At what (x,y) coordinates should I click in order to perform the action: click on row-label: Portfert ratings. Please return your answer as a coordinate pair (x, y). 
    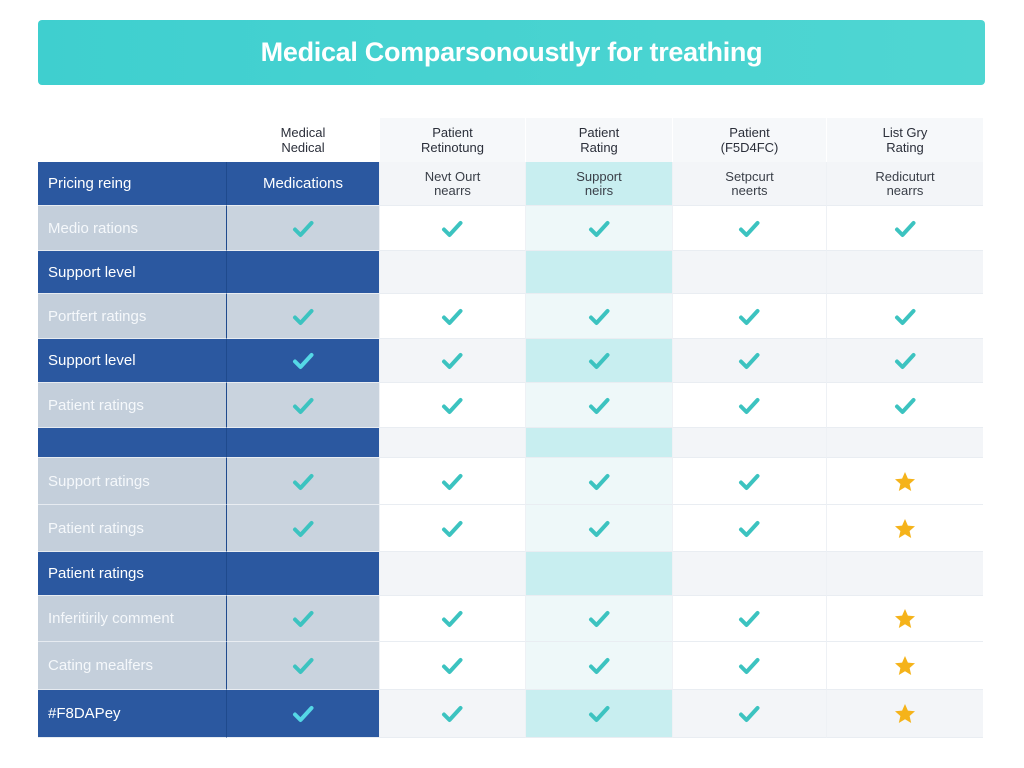
    Looking at the image, I should click on (132, 316).